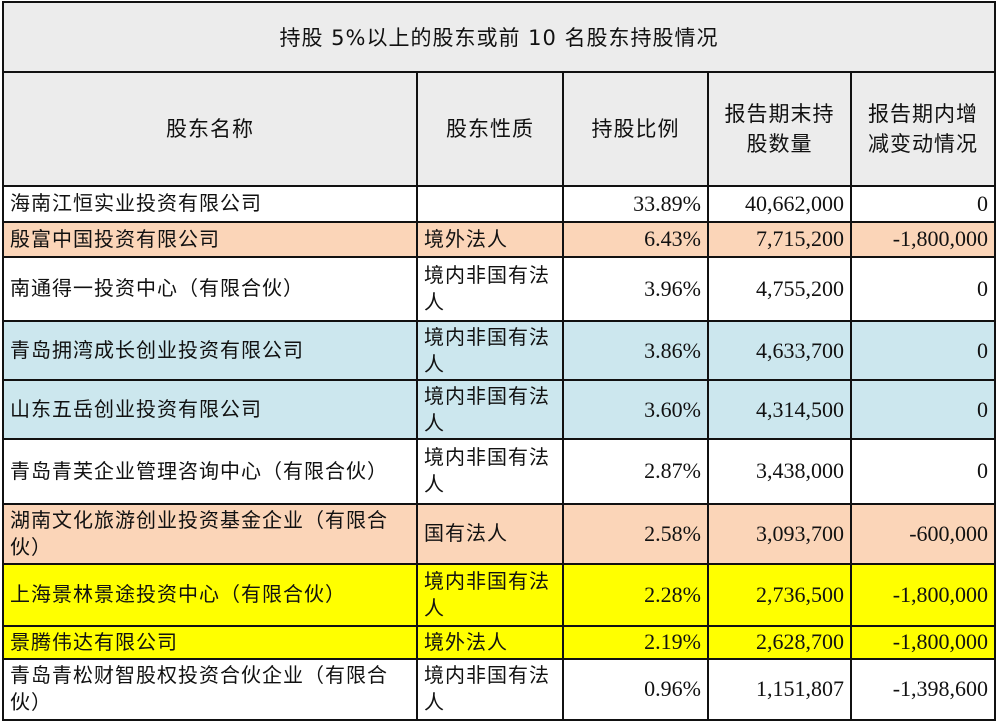 This screenshot has width=996, height=724. I want to click on holding-ratio-cell: 2.87%, so click(635, 471).